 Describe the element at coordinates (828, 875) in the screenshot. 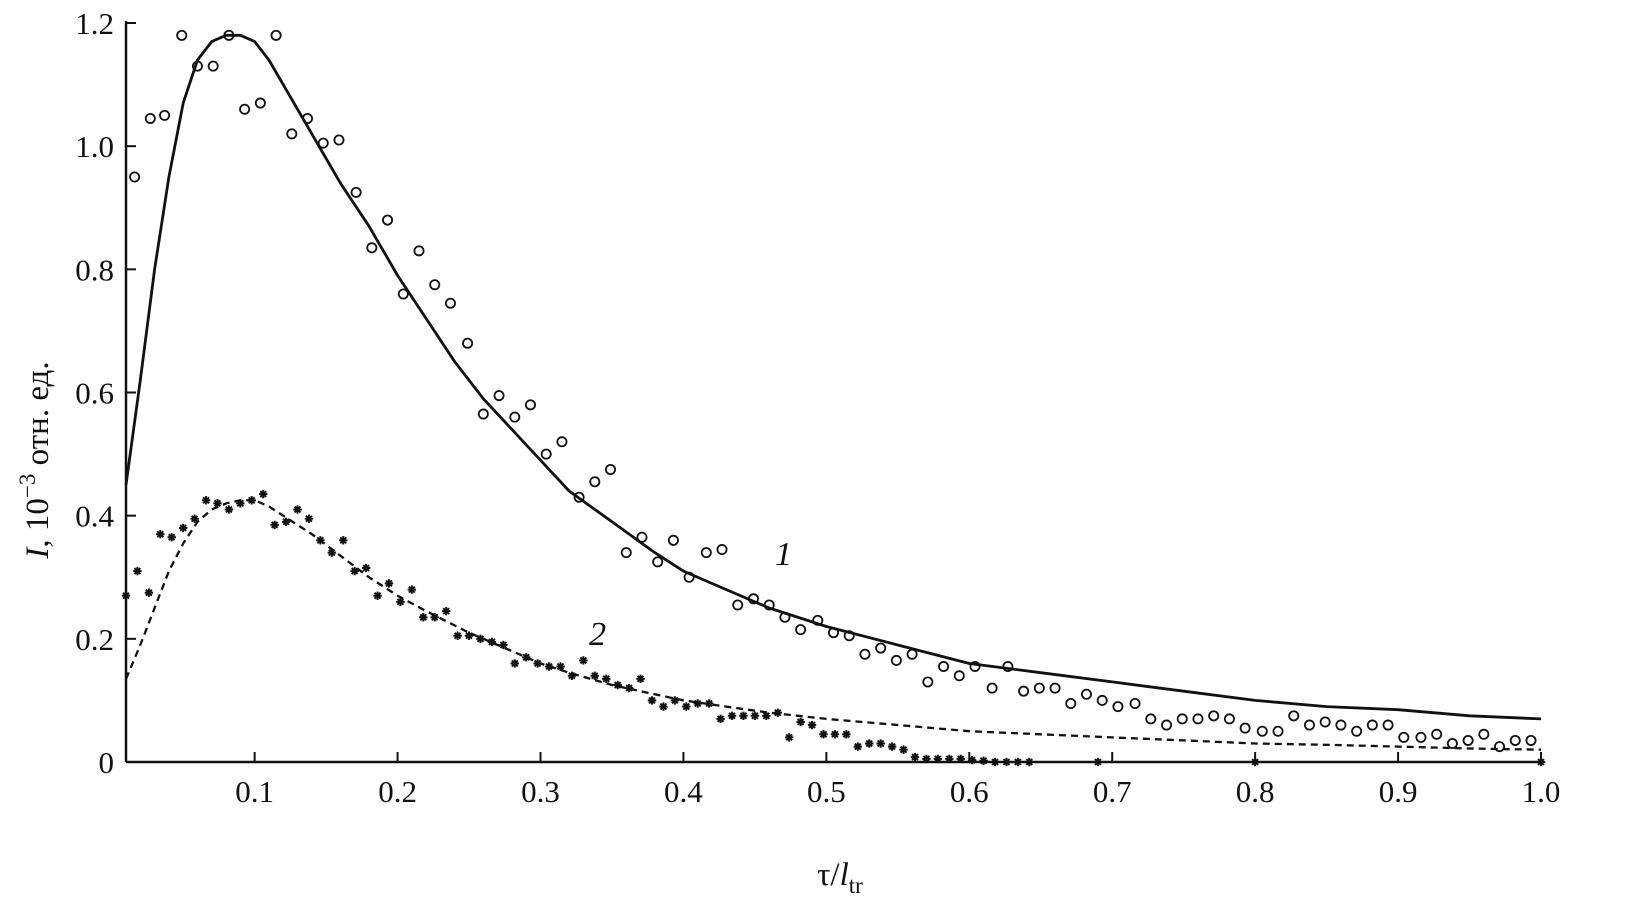

I see `x-axis-title-main: τ/` at that location.